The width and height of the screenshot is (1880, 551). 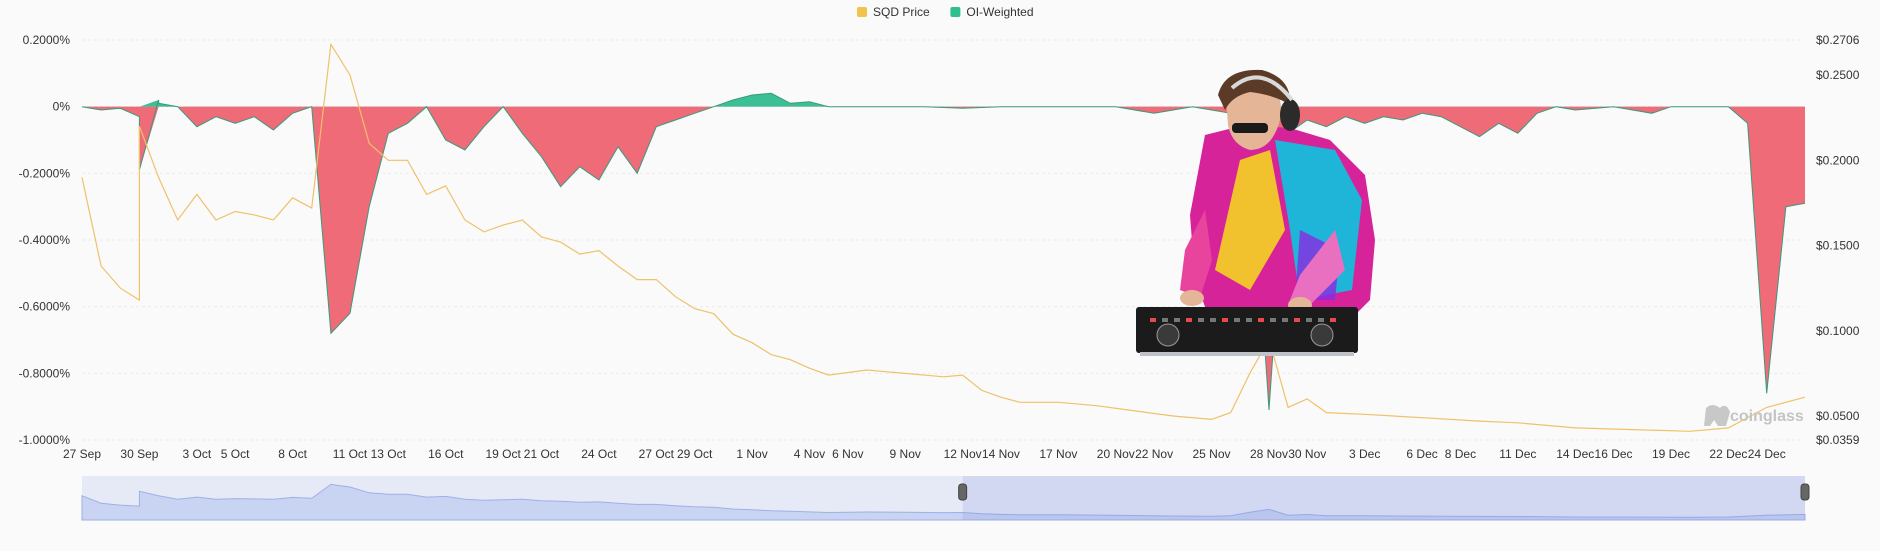 I want to click on x-tick-label: 30 Nov, so click(x=1307, y=454).